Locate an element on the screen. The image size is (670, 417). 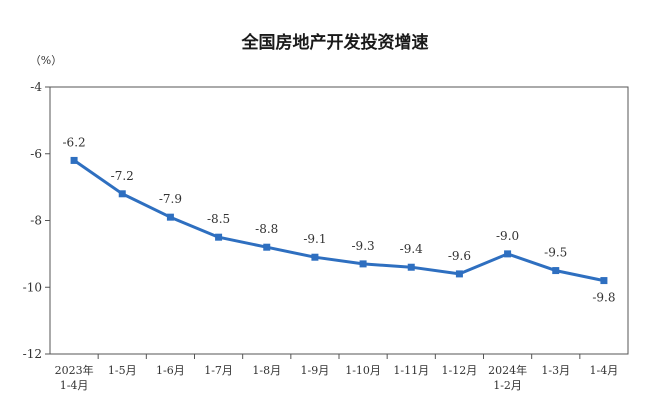
y-tick-label: -8 is located at coordinates (36, 221).